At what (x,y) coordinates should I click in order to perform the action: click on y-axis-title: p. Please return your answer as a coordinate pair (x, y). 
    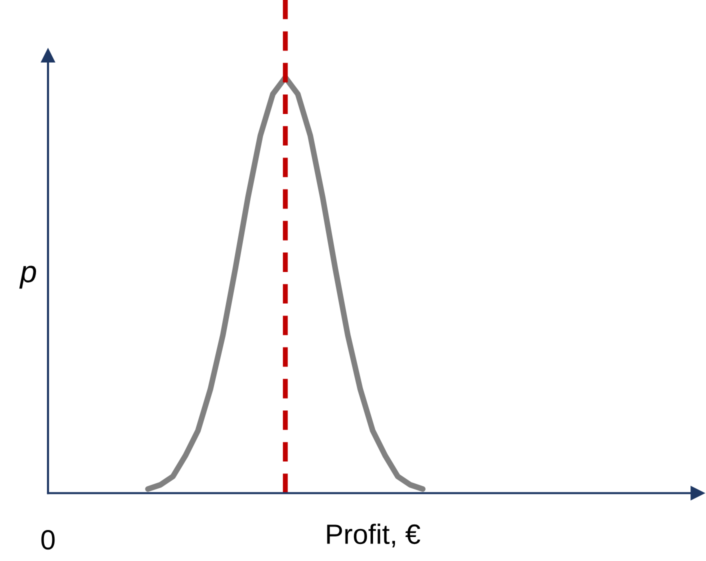
    Looking at the image, I should click on (27, 277).